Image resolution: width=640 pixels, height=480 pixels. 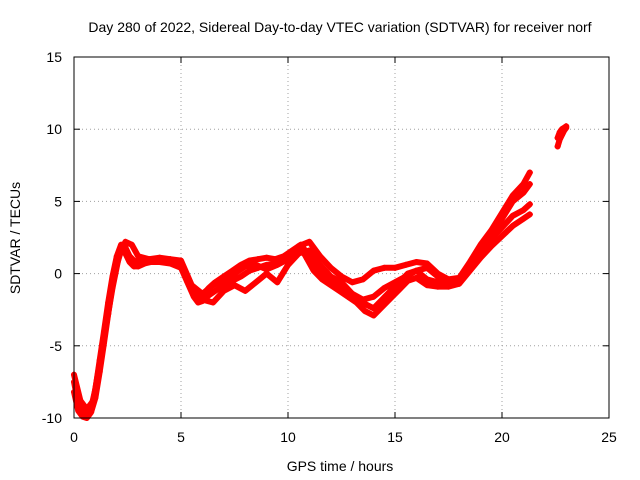 What do you see at coordinates (395, 437) in the screenshot?
I see `x-tick-label: 15` at bounding box center [395, 437].